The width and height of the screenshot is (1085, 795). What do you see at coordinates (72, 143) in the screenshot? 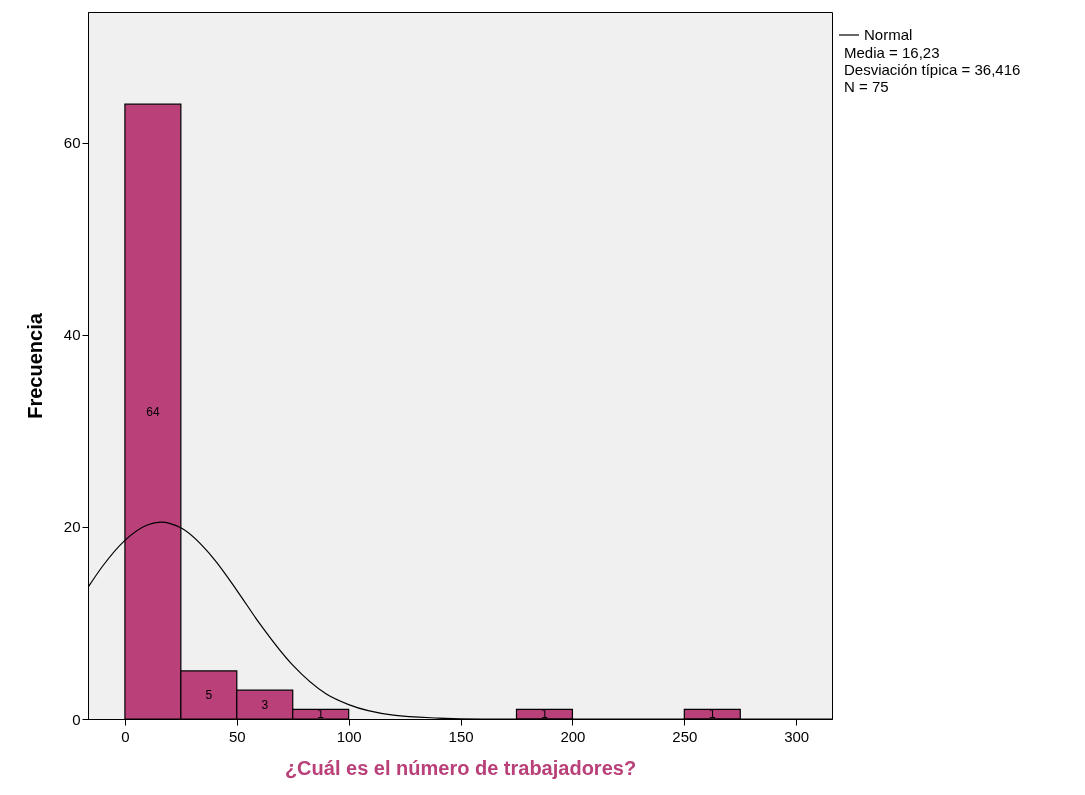
I see `y-tick-label: 60` at bounding box center [72, 143].